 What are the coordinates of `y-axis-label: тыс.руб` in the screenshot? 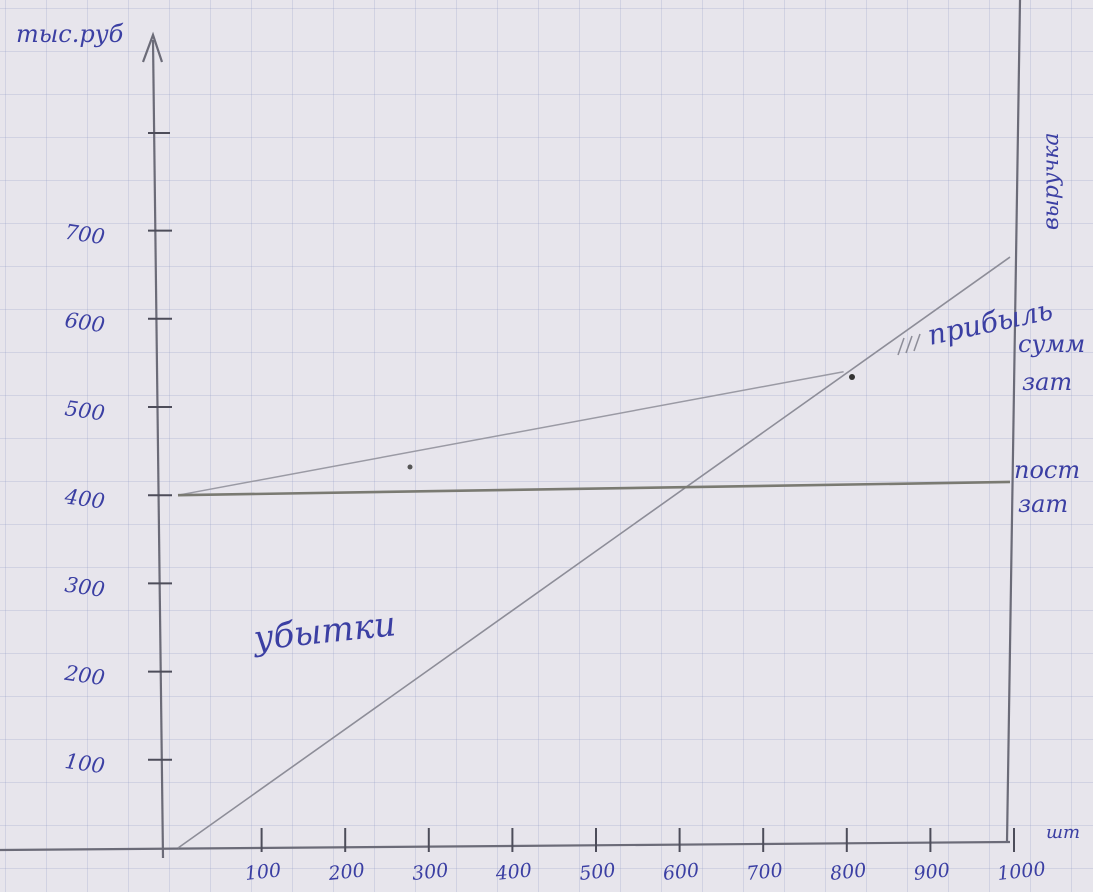 It's located at (70, 34).